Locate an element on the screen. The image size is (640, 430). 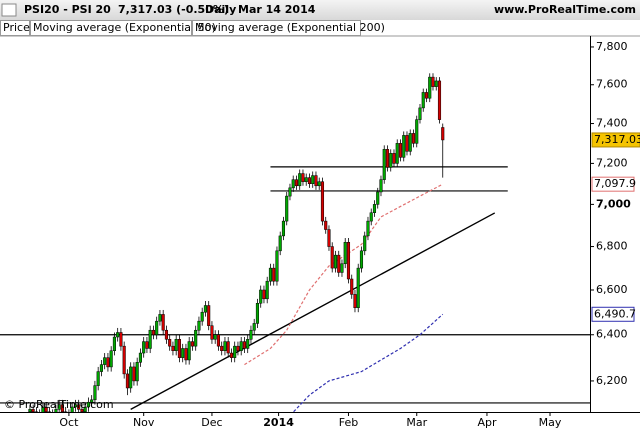
date: Mar 14 2014 is located at coordinates (277, 9).